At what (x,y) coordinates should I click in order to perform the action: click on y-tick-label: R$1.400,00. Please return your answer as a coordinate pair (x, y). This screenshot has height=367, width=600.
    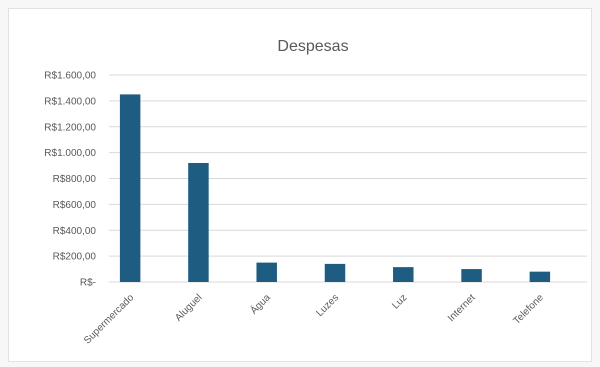
    Looking at the image, I should click on (70, 101).